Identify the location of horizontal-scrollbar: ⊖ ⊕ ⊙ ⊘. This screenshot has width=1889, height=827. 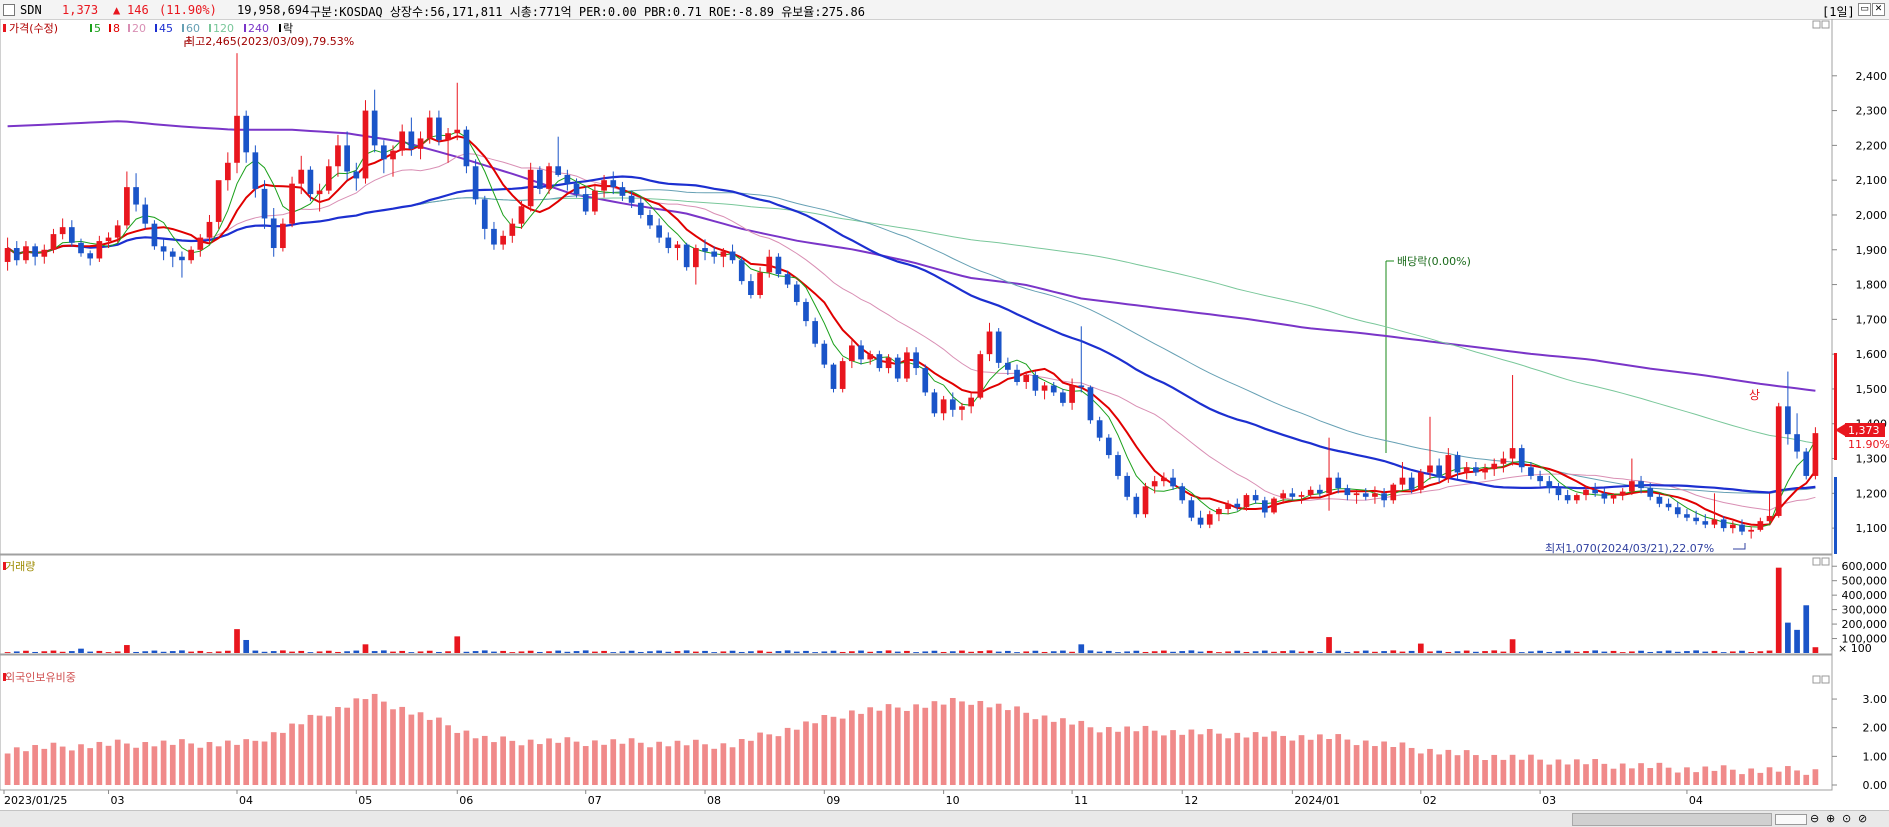
(944, 818).